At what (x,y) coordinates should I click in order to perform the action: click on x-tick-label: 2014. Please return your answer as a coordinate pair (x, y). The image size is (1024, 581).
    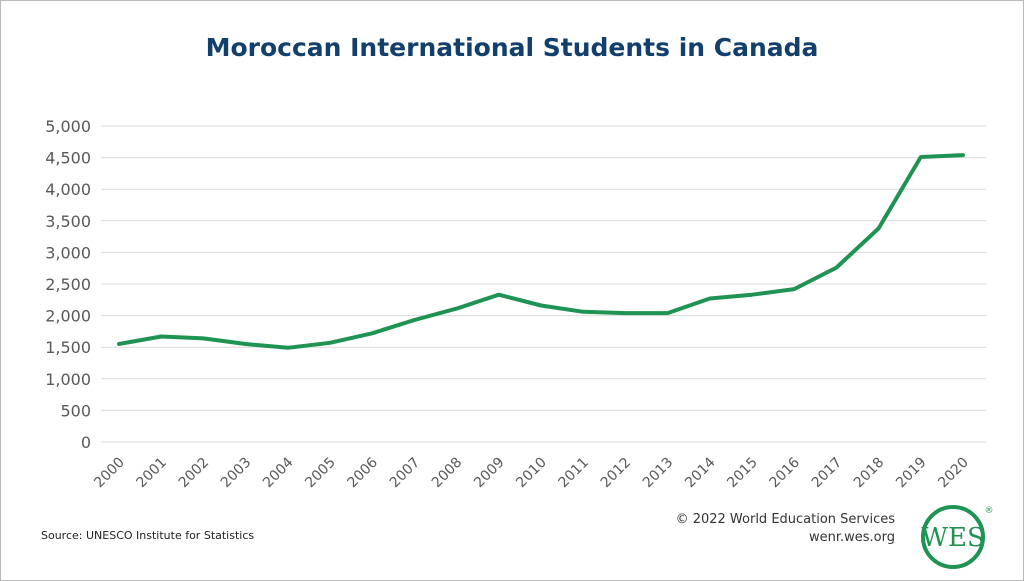
    Looking at the image, I should click on (700, 472).